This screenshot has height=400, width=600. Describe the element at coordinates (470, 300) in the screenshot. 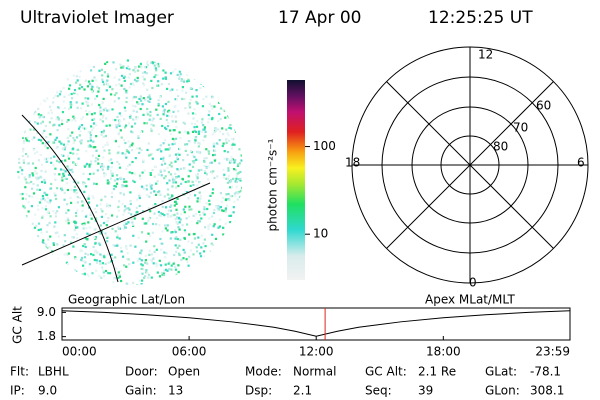

I see `right-title: Apex MLat/MLT` at that location.